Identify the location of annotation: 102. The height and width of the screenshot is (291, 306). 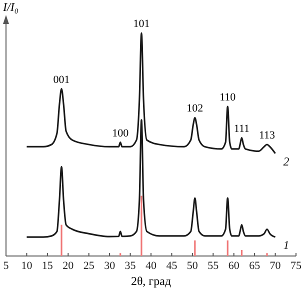
(195, 108).